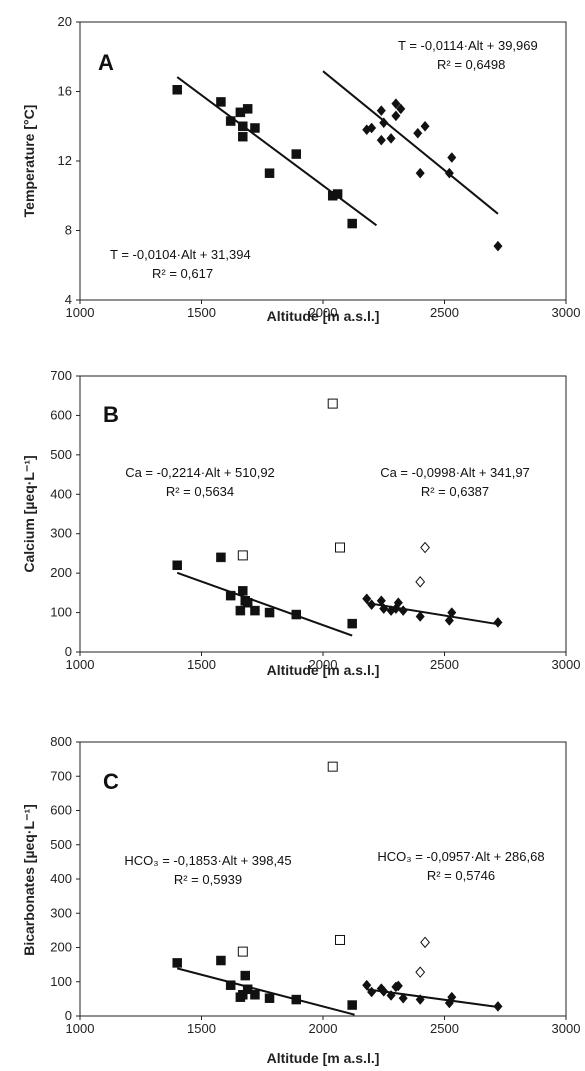 The image size is (585, 1071). What do you see at coordinates (455, 491) in the screenshot?
I see `annotation-r2: R² = 0,6387` at bounding box center [455, 491].